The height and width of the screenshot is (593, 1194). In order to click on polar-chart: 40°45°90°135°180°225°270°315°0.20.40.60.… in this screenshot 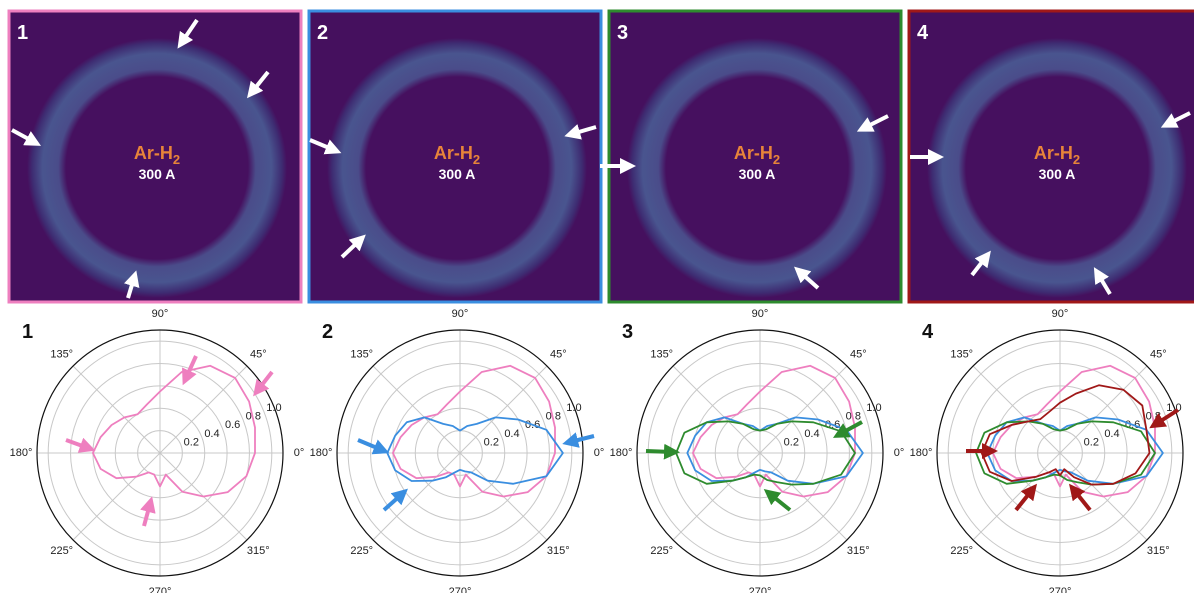, I will do `click(1052, 450)`.